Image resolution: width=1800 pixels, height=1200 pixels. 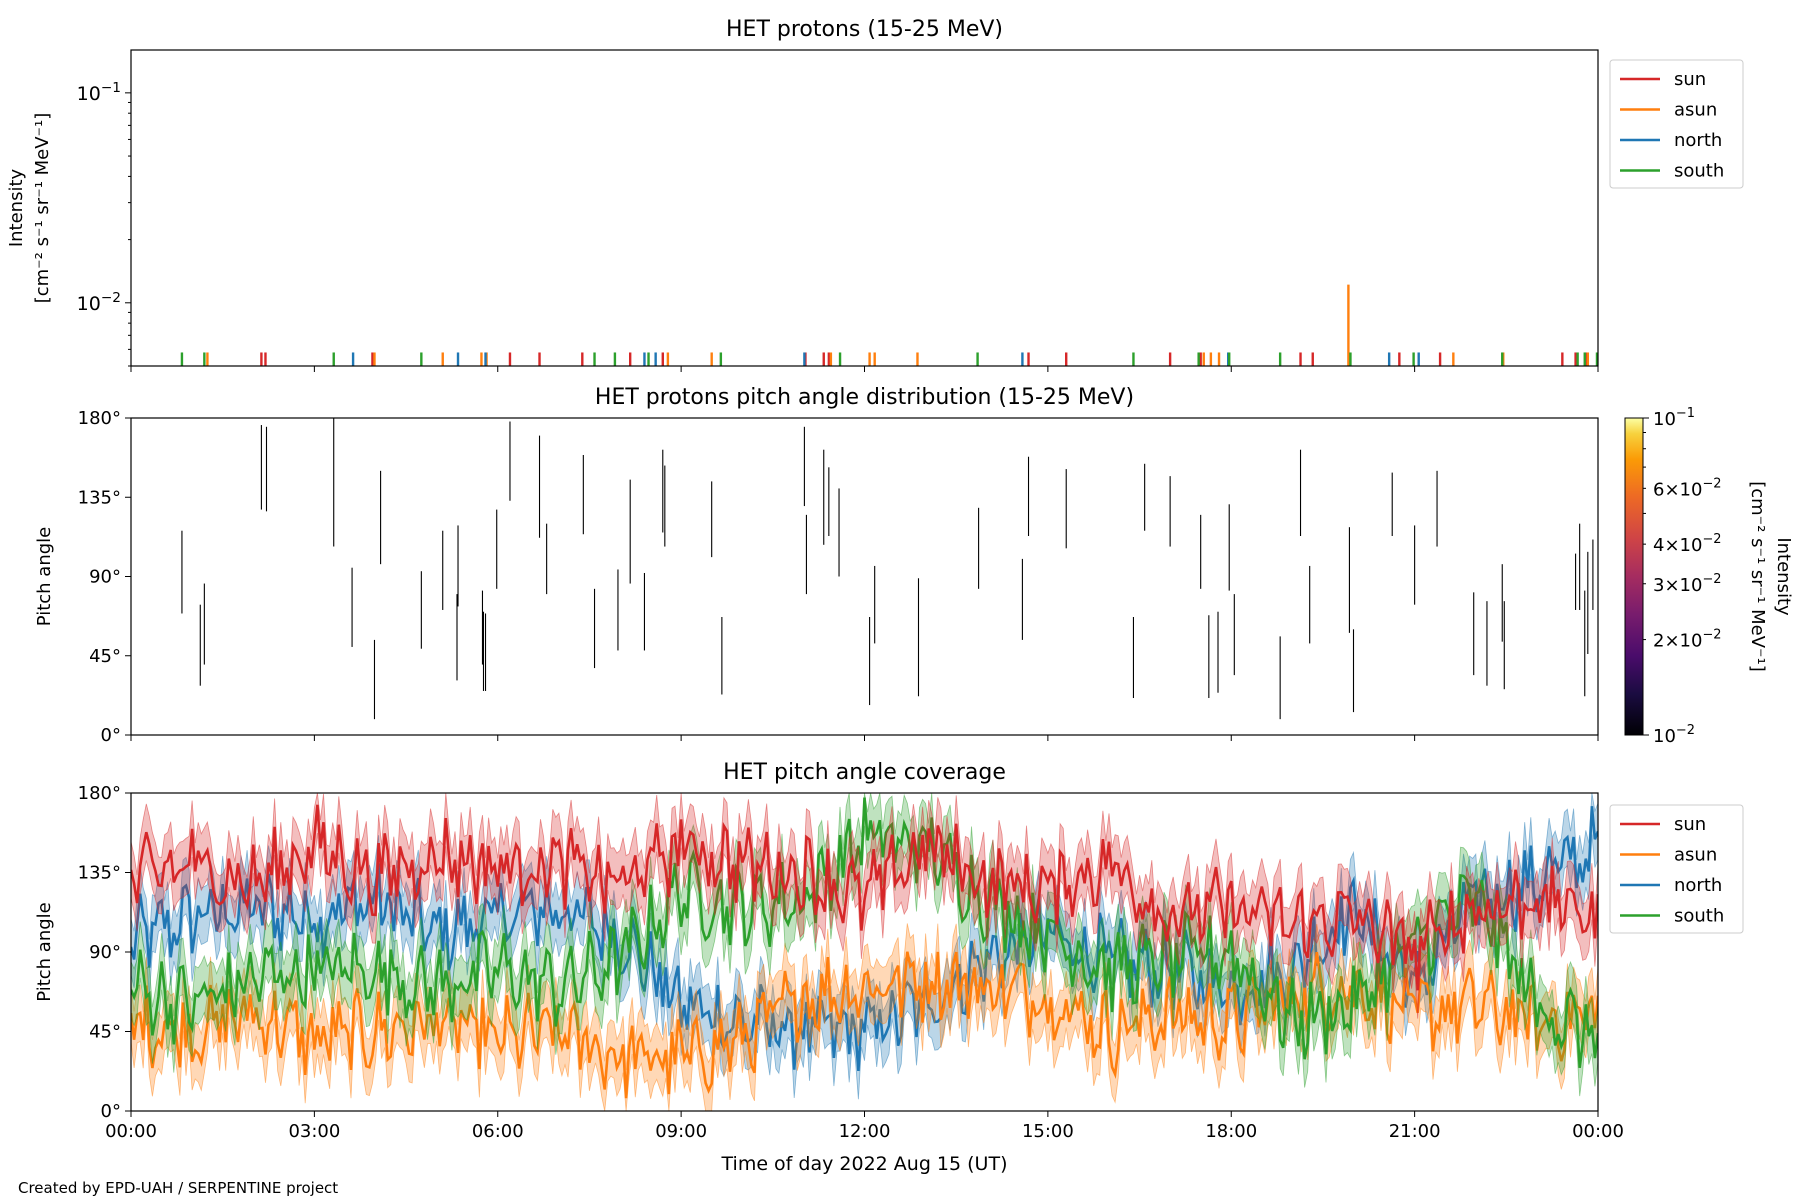 I want to click on x-axis-label: Time of day 2022 Aug 15 (UT), so click(x=864, y=1164).